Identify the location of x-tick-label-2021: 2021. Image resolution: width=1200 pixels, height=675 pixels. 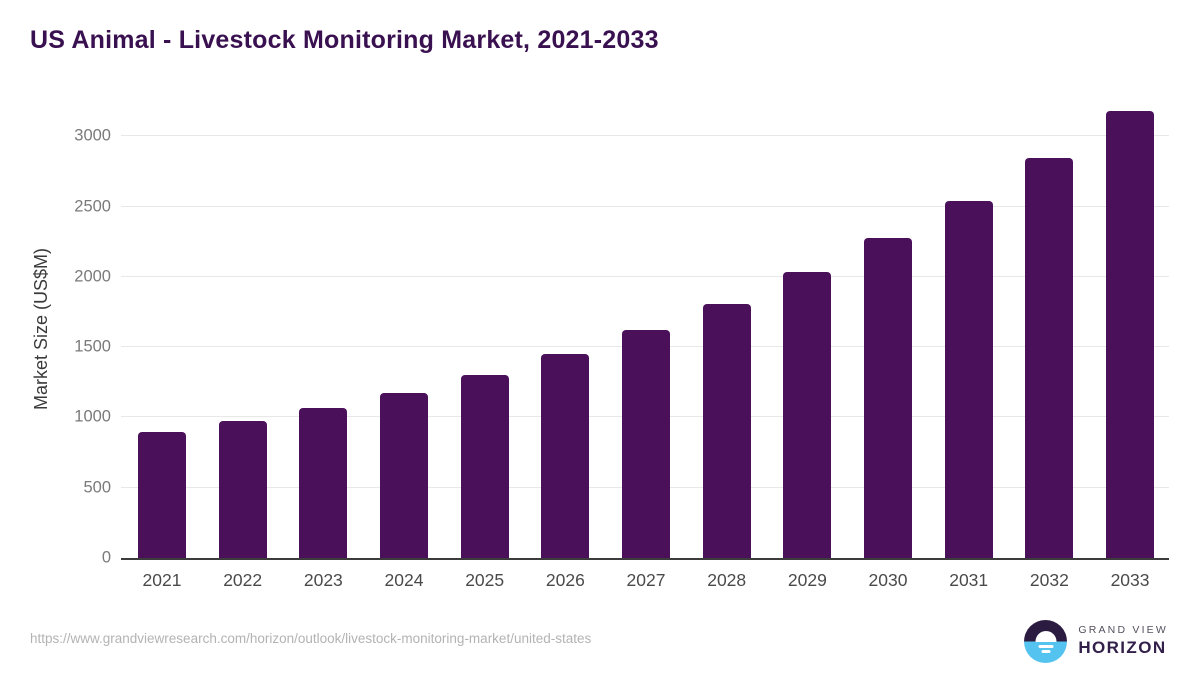
(162, 580).